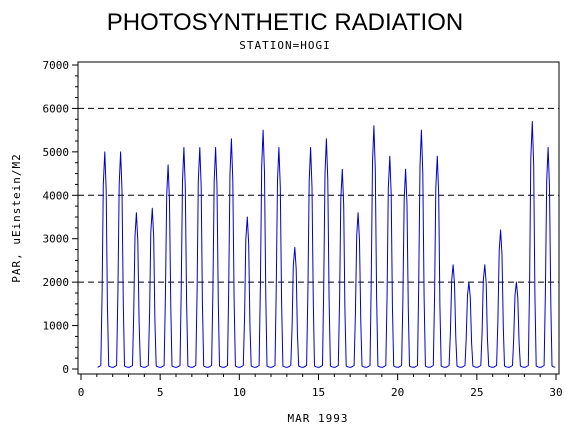 The height and width of the screenshot is (430, 570). What do you see at coordinates (476, 392) in the screenshot?
I see `x-tick-label-5: 25` at bounding box center [476, 392].